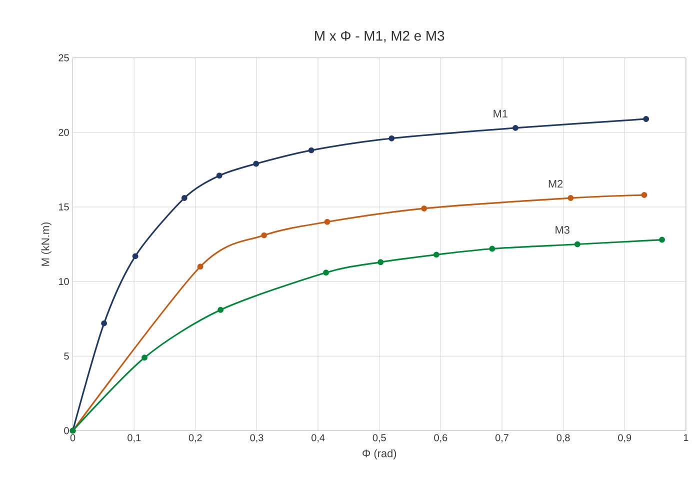 This screenshot has width=692, height=491. I want to click on x-tick-label: 0,1, so click(134, 438).